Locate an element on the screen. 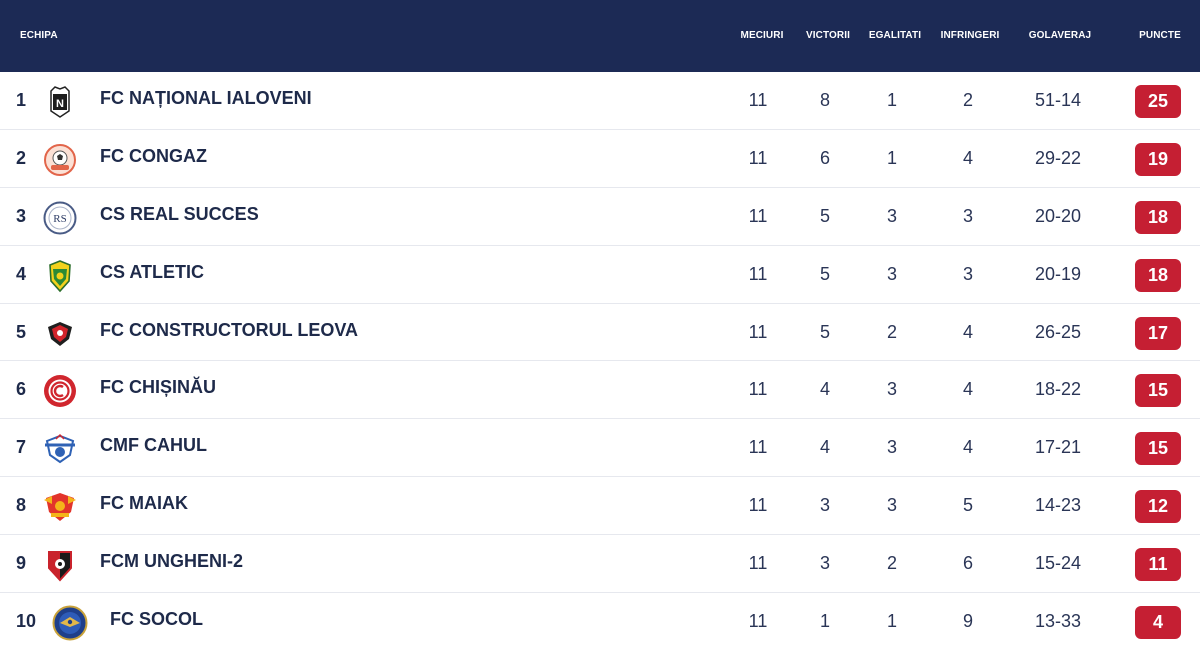 This screenshot has width=1200, height=647. team-name: CMF CAHUL is located at coordinates (153, 445).